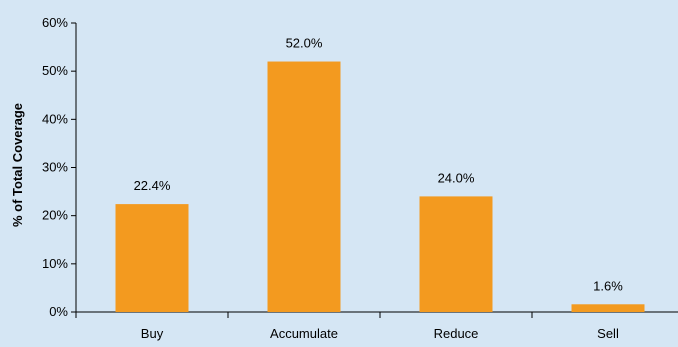 Image resolution: width=678 pixels, height=347 pixels. Describe the element at coordinates (608, 285) in the screenshot. I see `bar-data-label: 1.6%` at that location.